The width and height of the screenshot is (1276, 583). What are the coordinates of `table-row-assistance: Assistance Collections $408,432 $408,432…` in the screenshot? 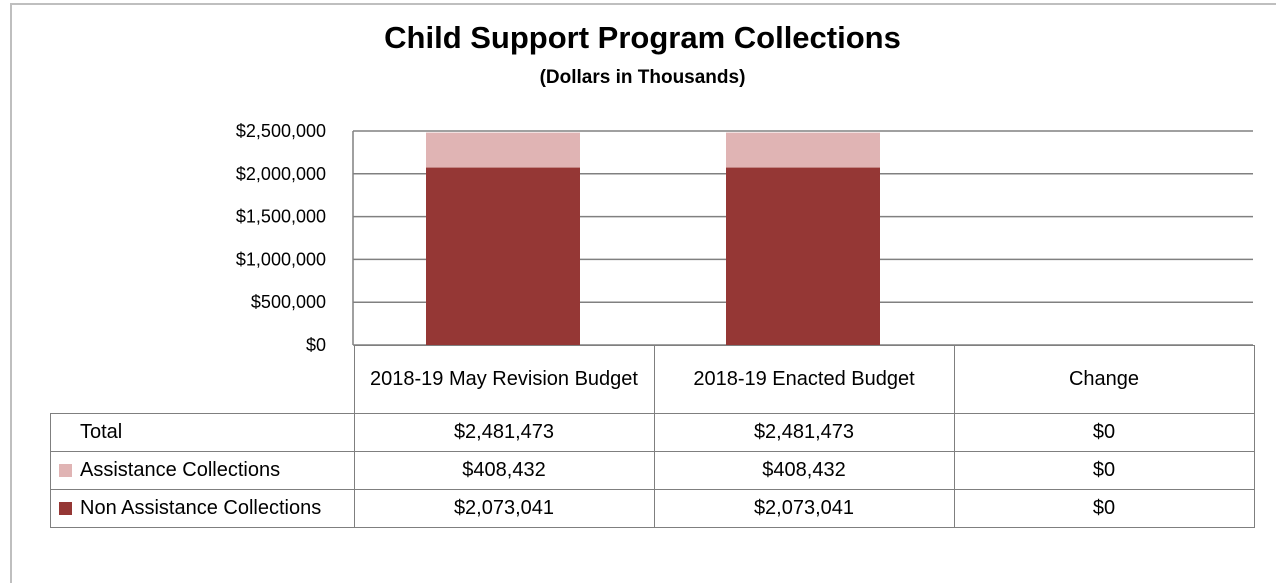 It's located at (652, 470).